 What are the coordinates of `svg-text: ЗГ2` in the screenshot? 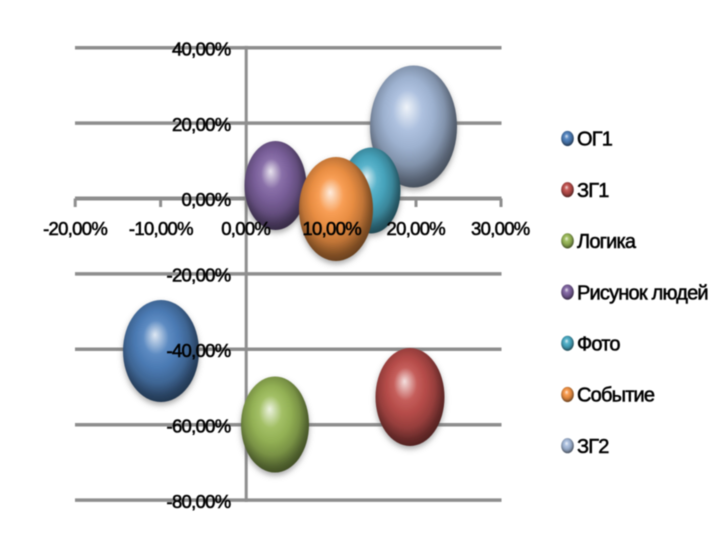 It's located at (593, 447).